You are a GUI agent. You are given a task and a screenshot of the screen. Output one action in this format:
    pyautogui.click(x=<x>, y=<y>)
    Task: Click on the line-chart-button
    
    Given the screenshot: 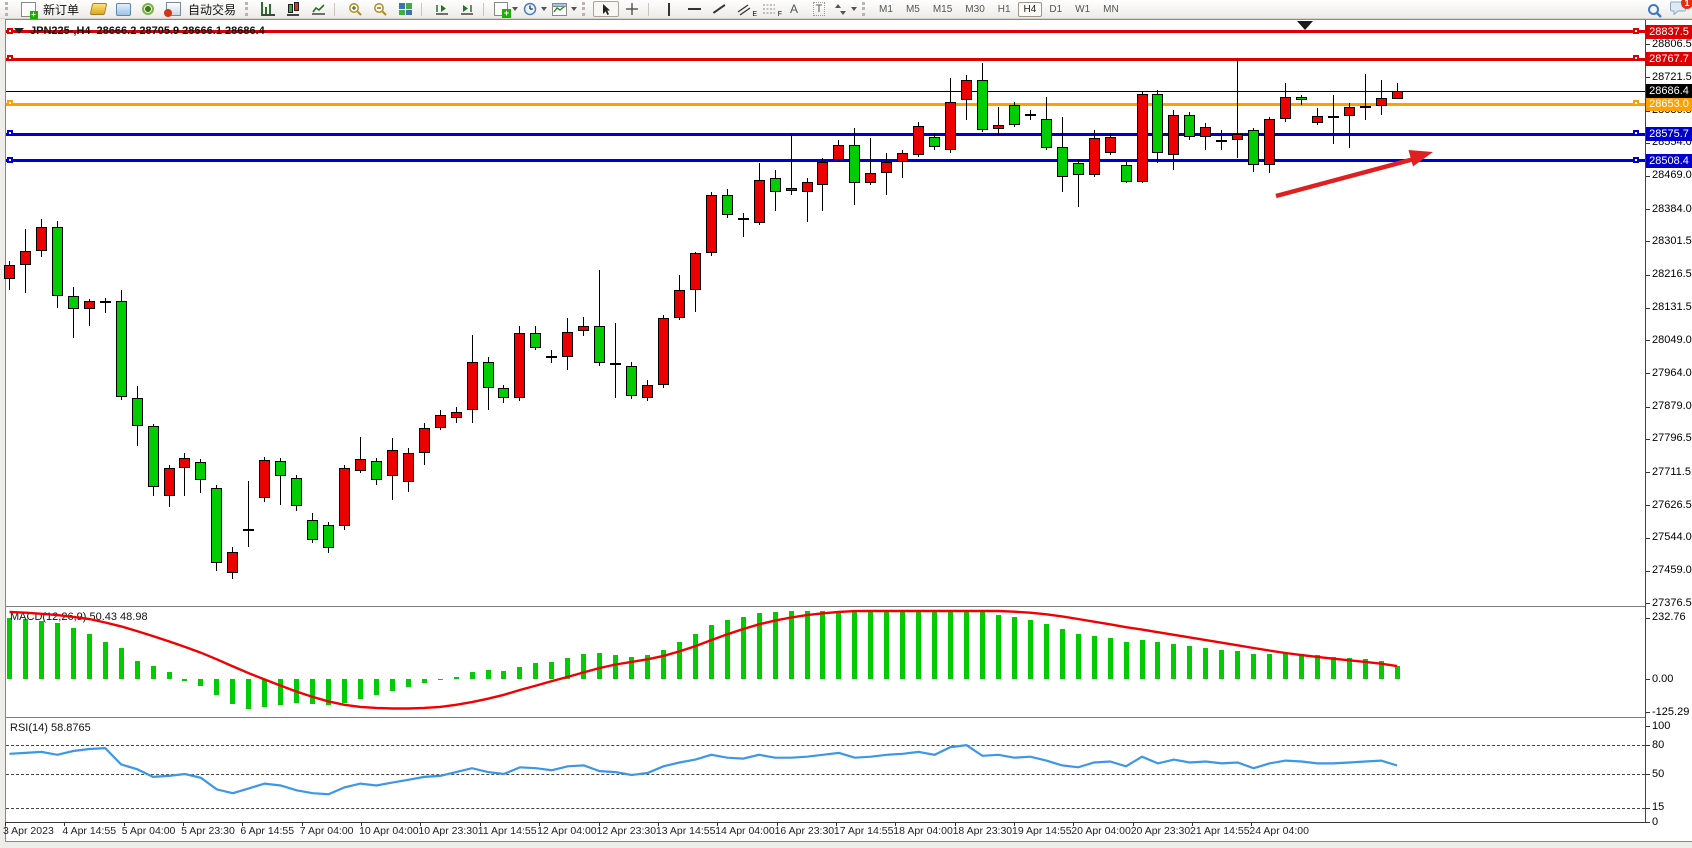 What is the action you would take?
    pyautogui.click(x=318, y=9)
    